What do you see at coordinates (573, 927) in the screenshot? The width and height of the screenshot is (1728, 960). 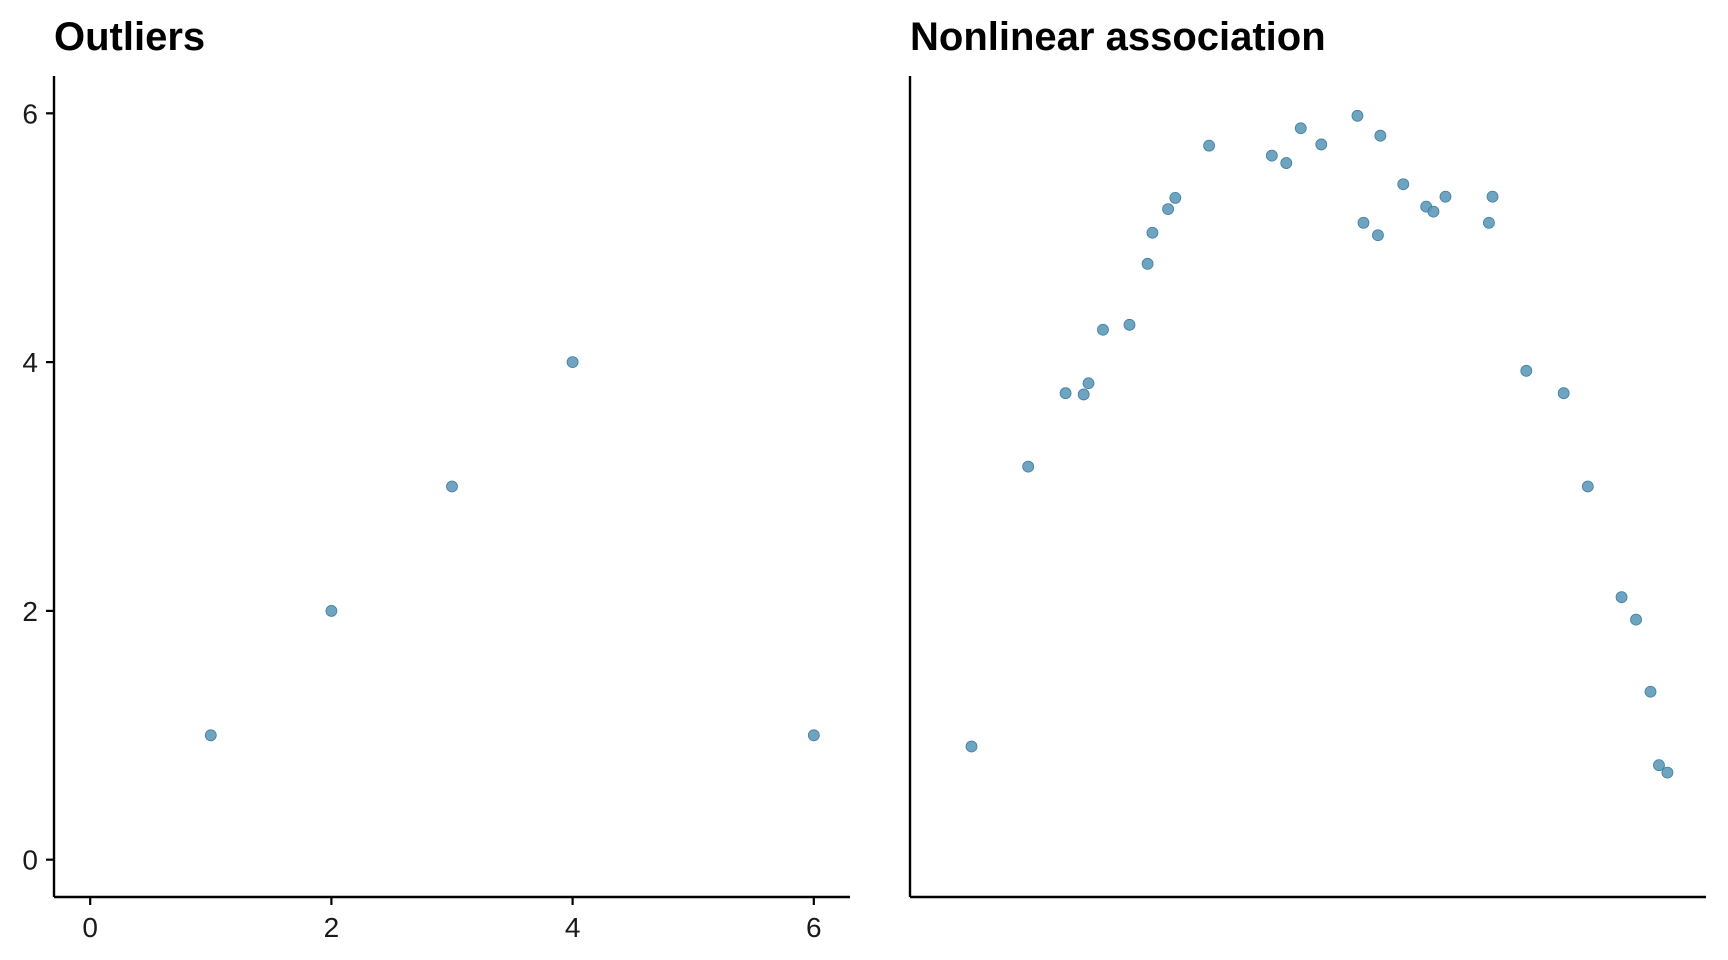 I see `x-tick-label: 4` at bounding box center [573, 927].